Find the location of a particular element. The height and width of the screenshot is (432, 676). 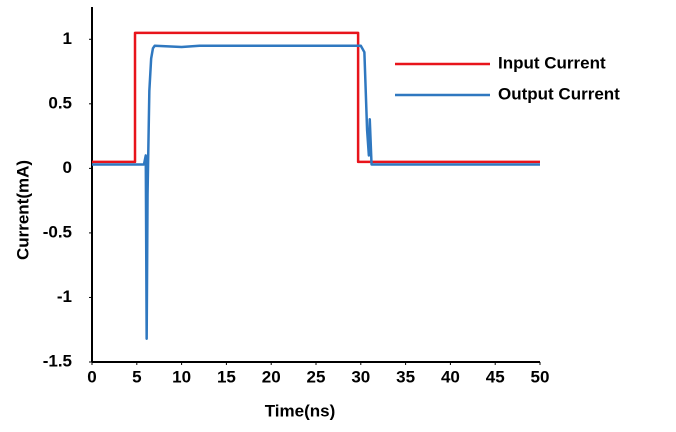

x-axis-label: Time(ns) is located at coordinates (300, 410).